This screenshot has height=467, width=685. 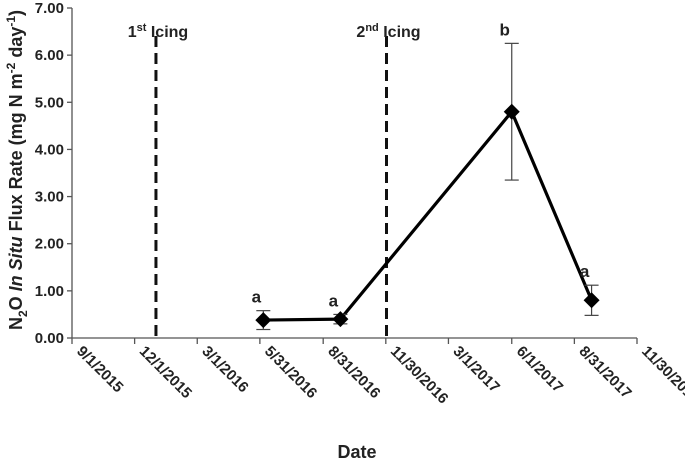 What do you see at coordinates (49, 8) in the screenshot?
I see `y-tick-label: 7.00` at bounding box center [49, 8].